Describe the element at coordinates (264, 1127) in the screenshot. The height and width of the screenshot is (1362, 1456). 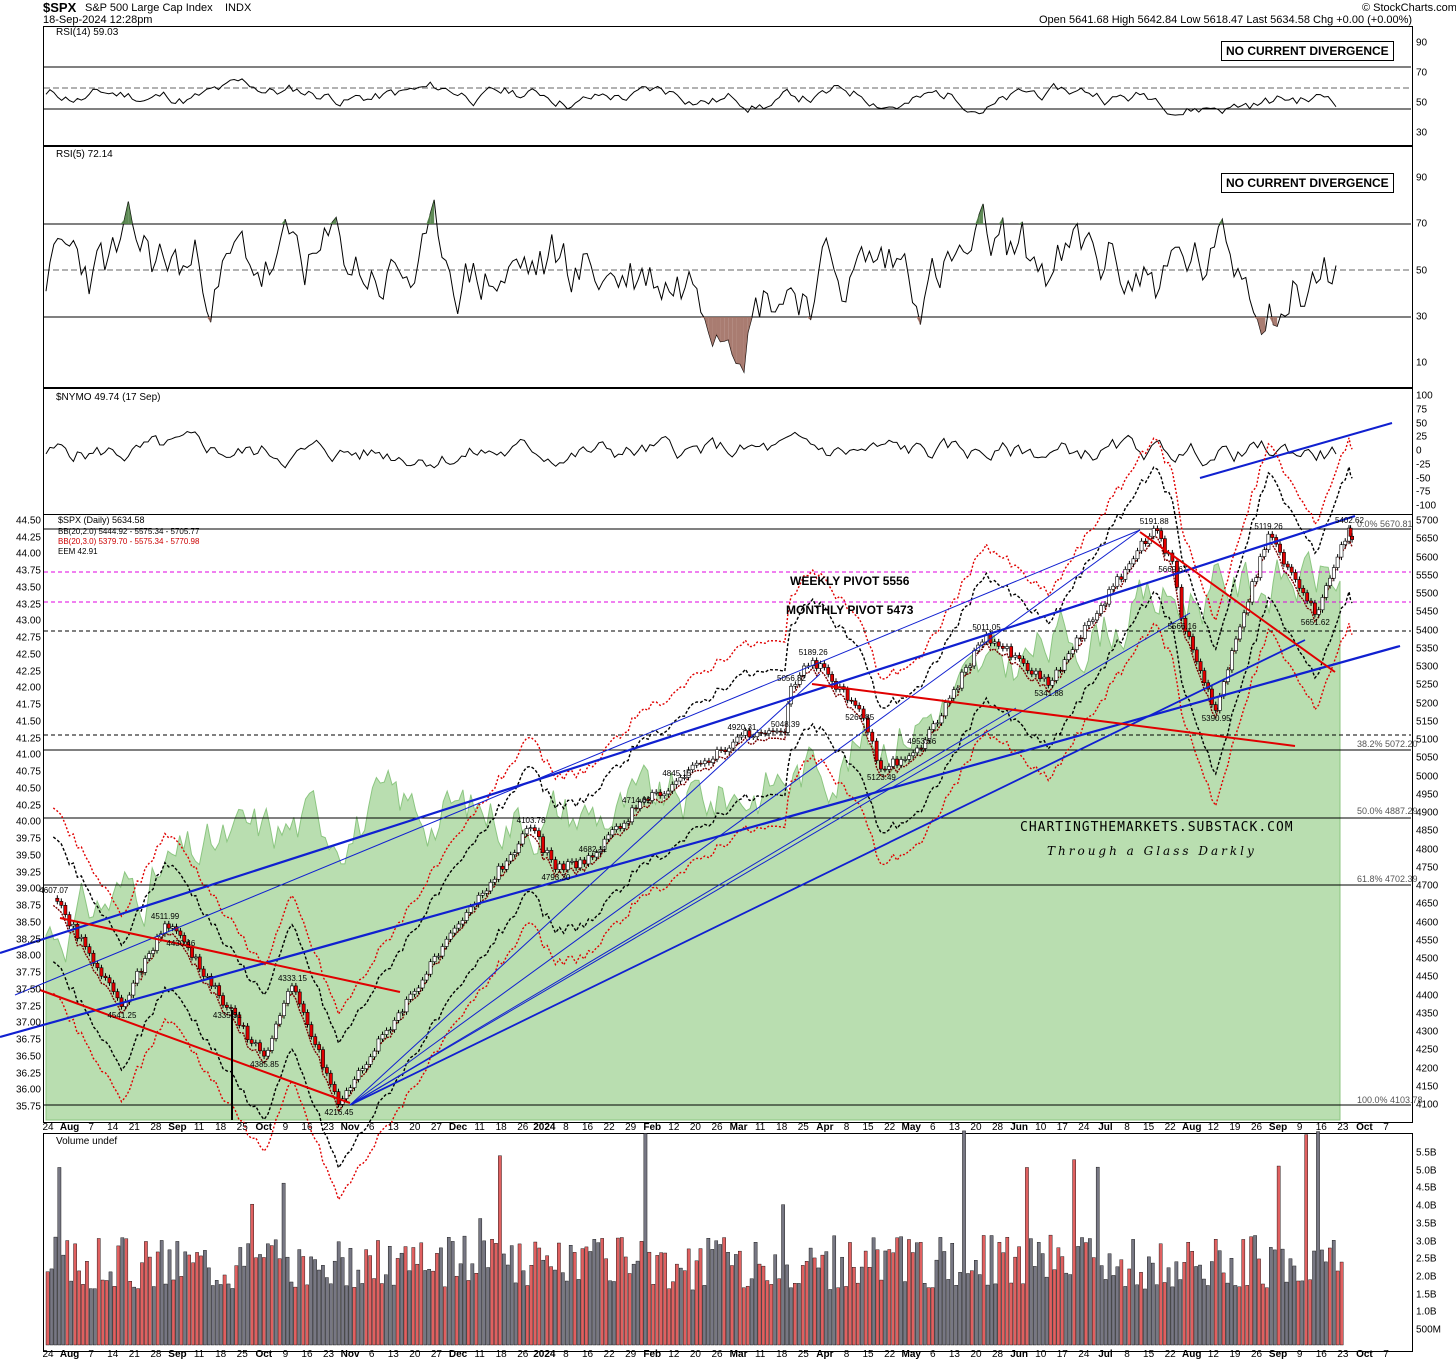
I see `x-tick: Oct` at that location.